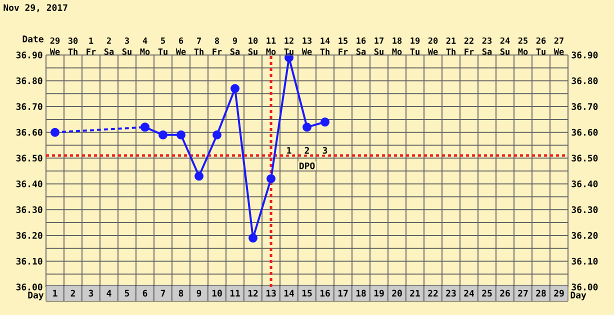  Describe the element at coordinates (487, 293) in the screenshot. I see `x-tick-label: 25` at that location.